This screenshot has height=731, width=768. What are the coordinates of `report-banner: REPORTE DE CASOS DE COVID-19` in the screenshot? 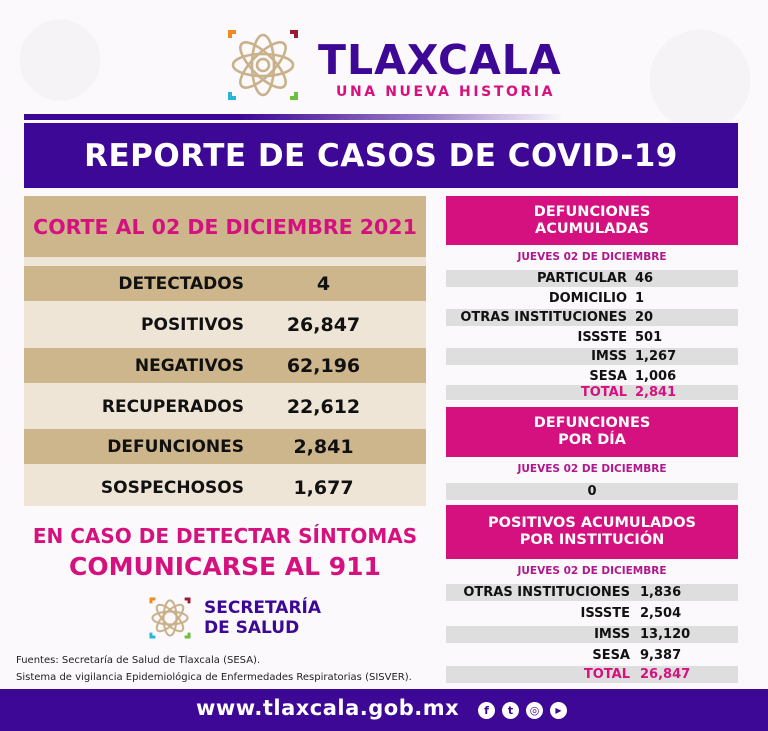 It's located at (381, 155).